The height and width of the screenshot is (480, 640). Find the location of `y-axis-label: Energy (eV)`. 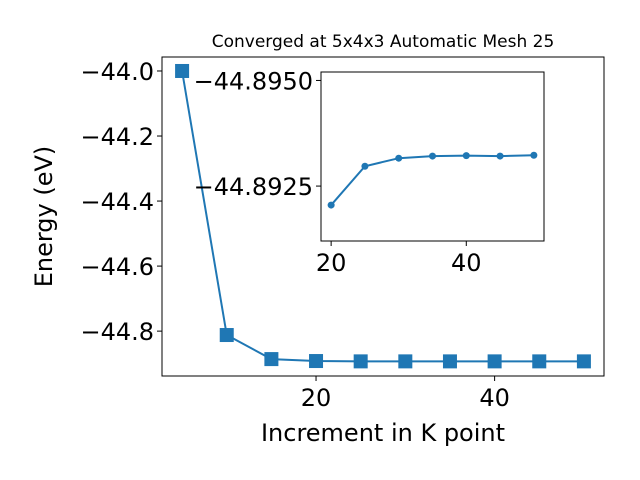

y-axis-label: Energy (eV) is located at coordinates (44, 217).